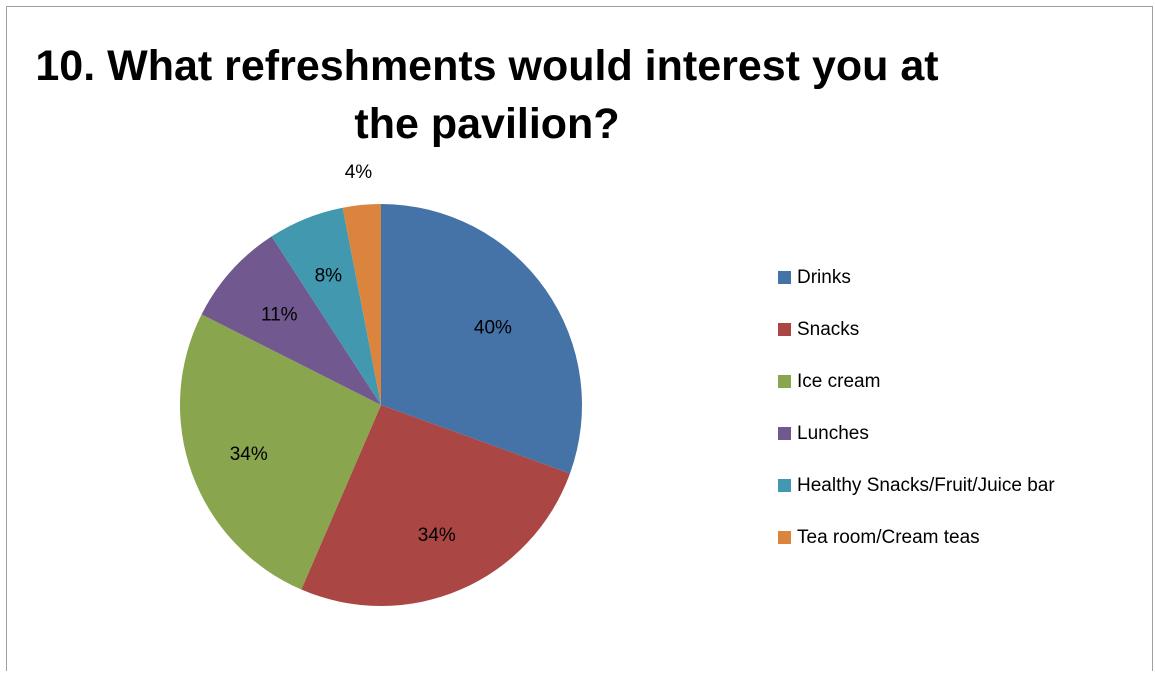 This screenshot has width=1155, height=673. I want to click on pie-slice-healthy-snacks-fruit-juice-bar, so click(326, 306).